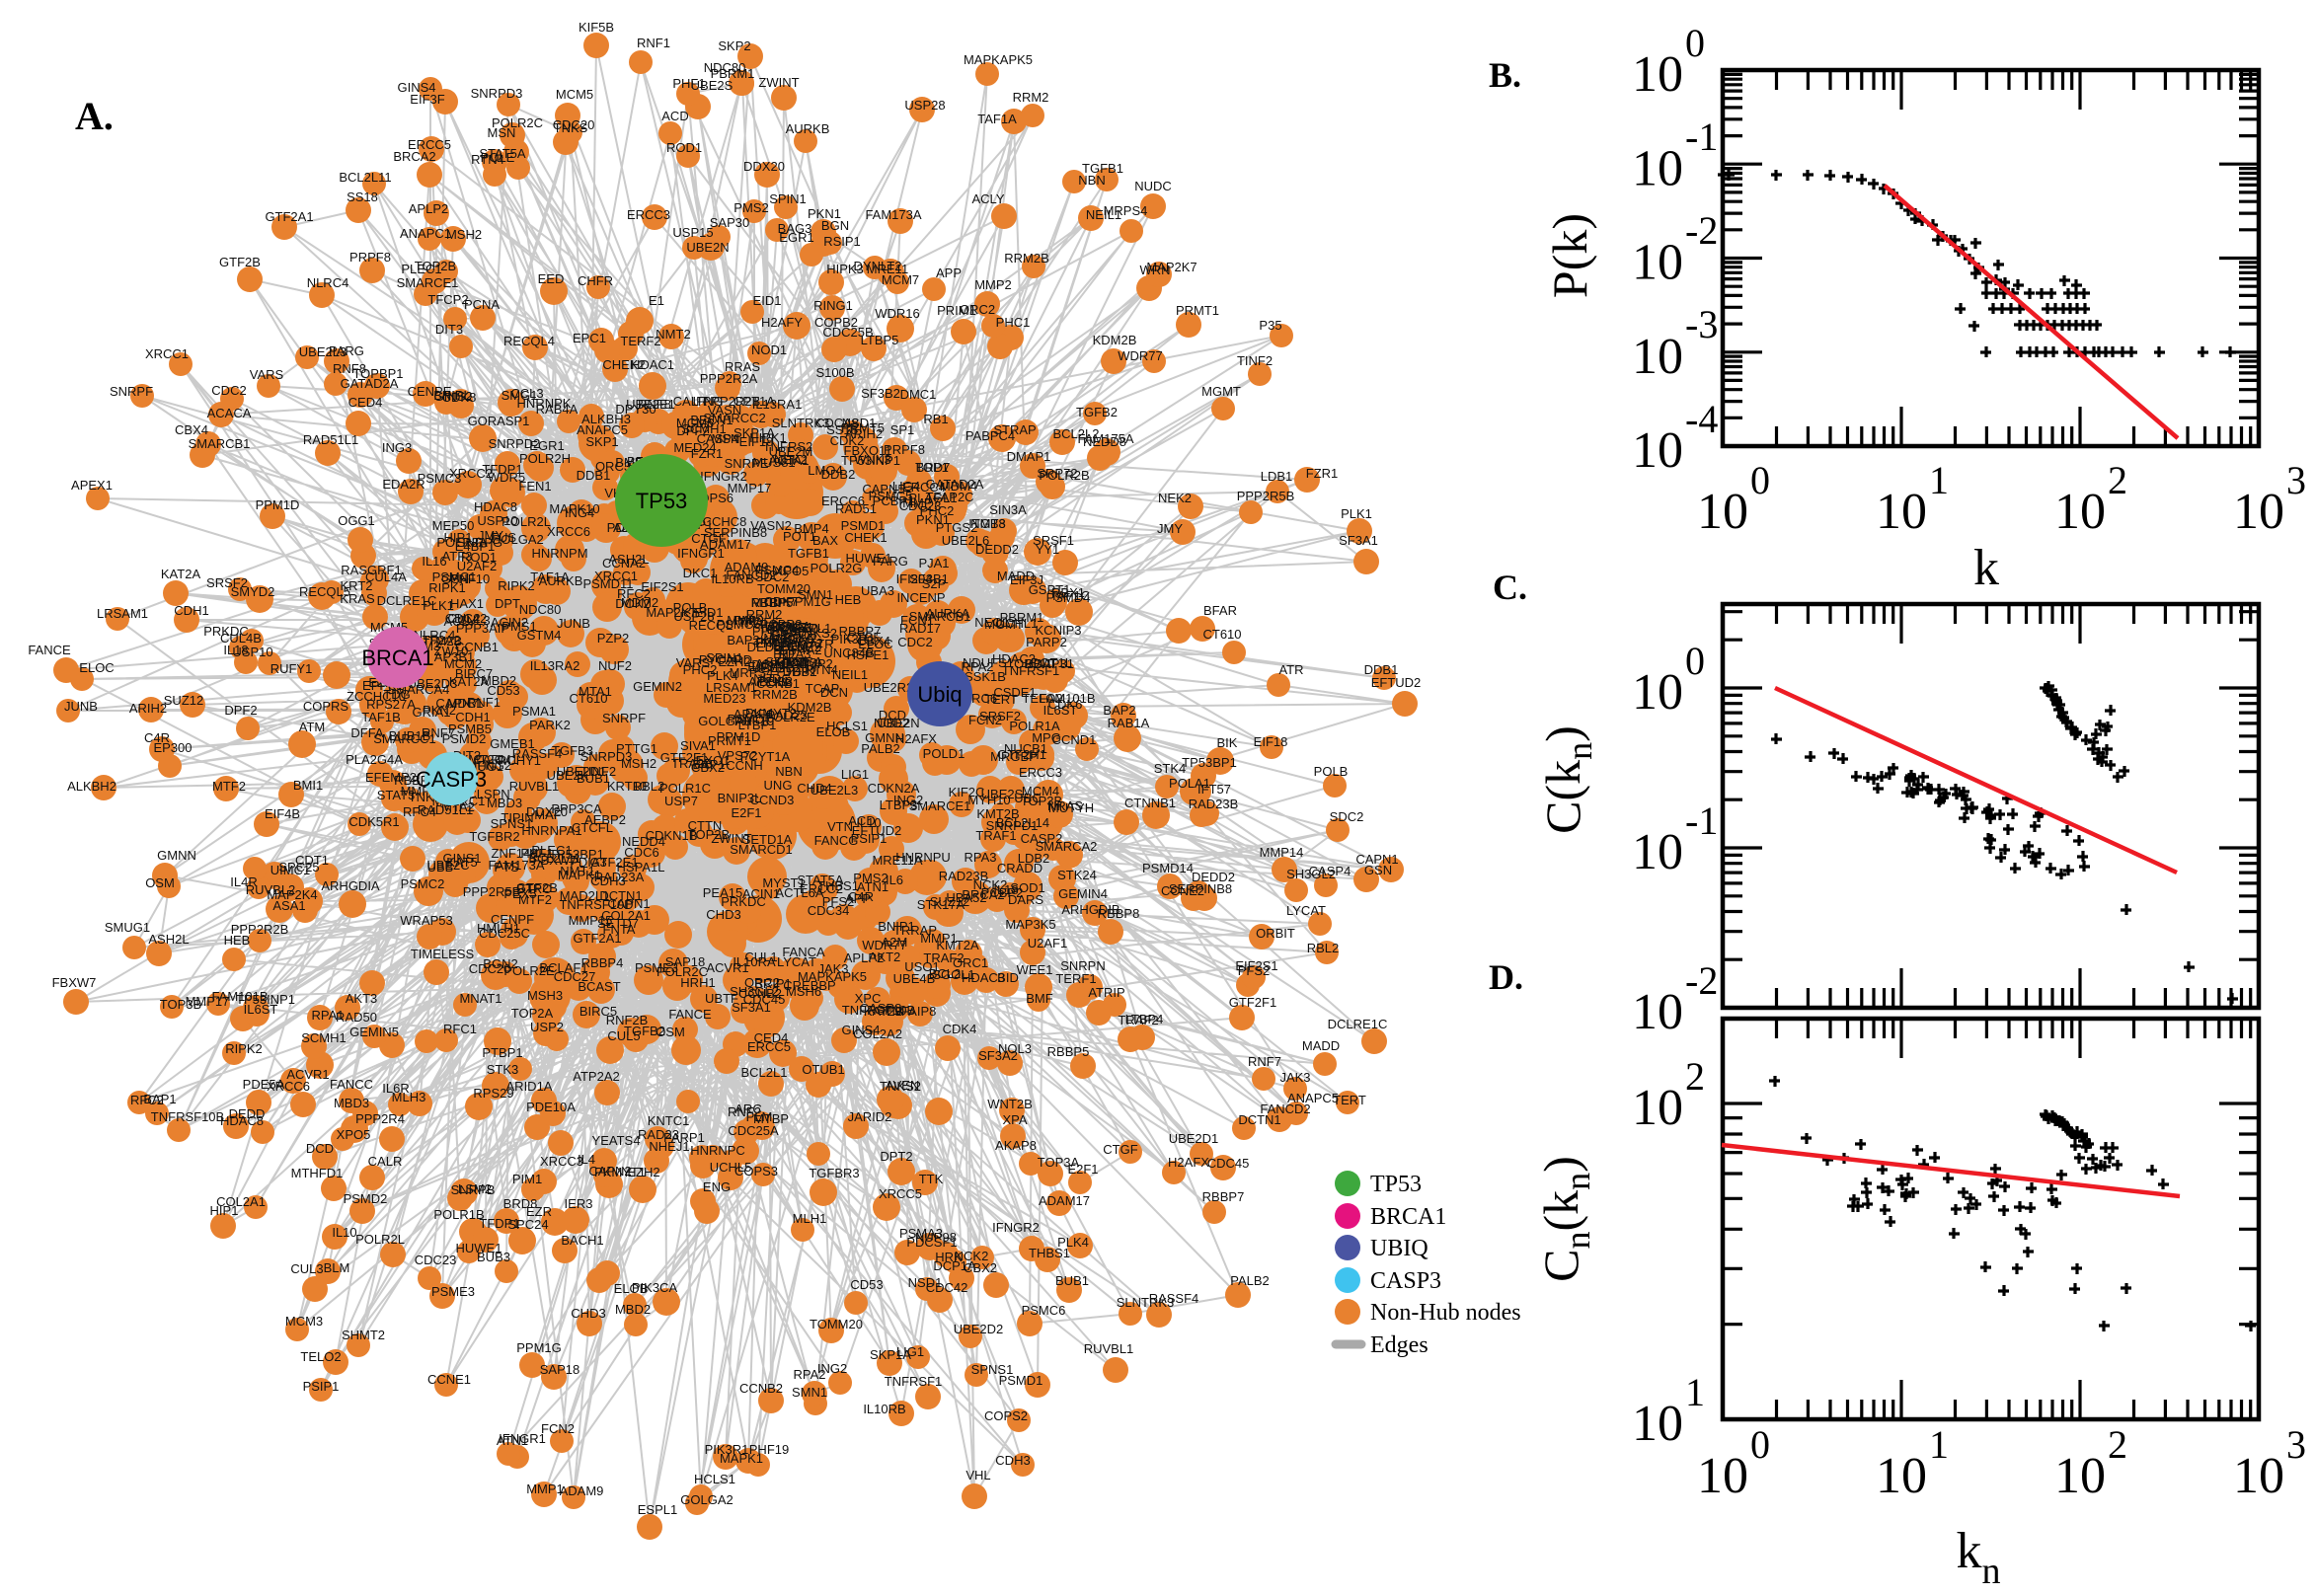 The height and width of the screenshot is (1596, 2316). What do you see at coordinates (1198, 310) in the screenshot?
I see `svg-text: PRMT1` at bounding box center [1198, 310].